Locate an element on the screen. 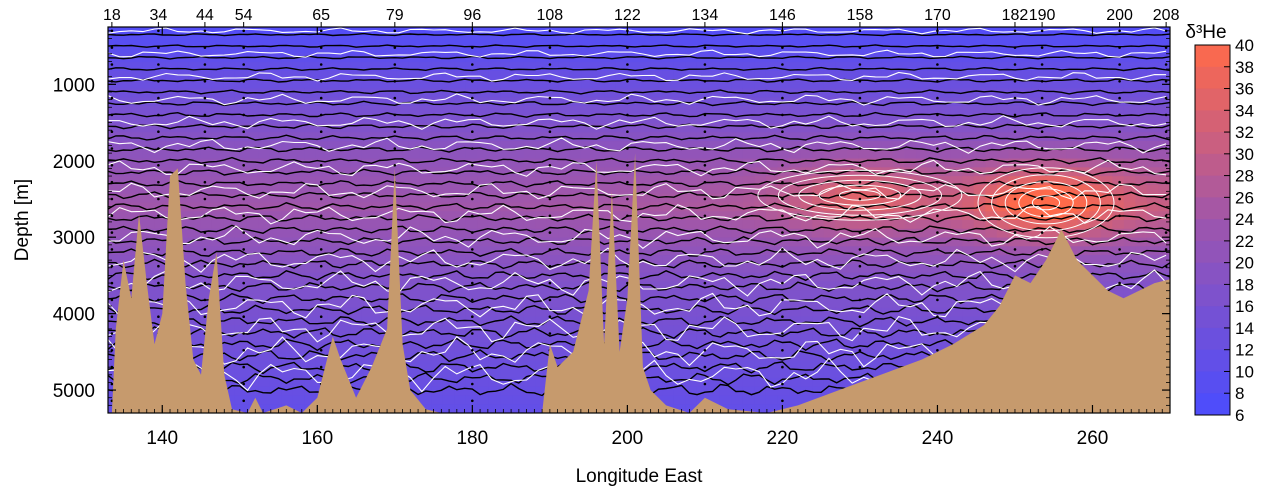 The image size is (1271, 489). colorbar-tick-label: 12 is located at coordinates (1244, 350).